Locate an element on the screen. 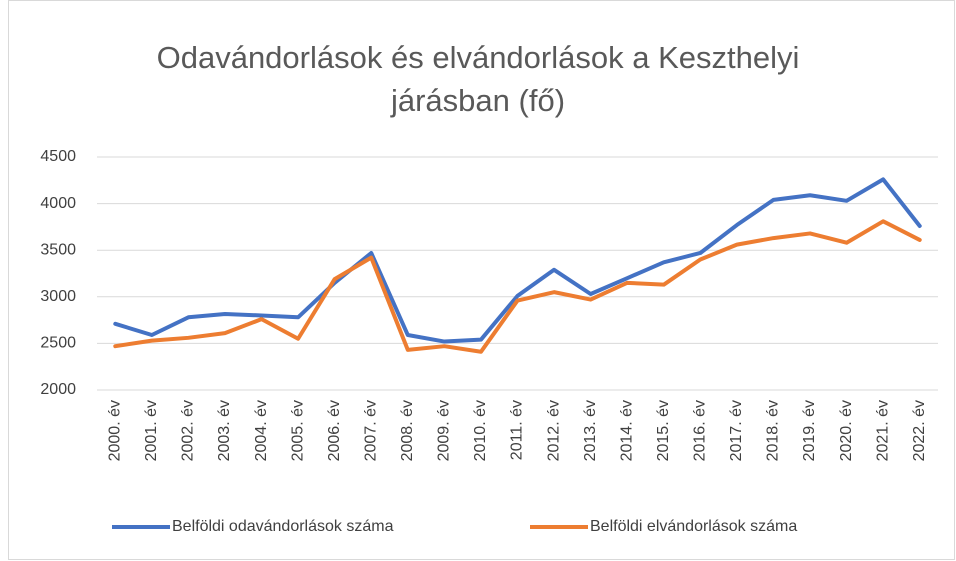 The width and height of the screenshot is (956, 561). x-tick-label: 2001. év is located at coordinates (151, 430).